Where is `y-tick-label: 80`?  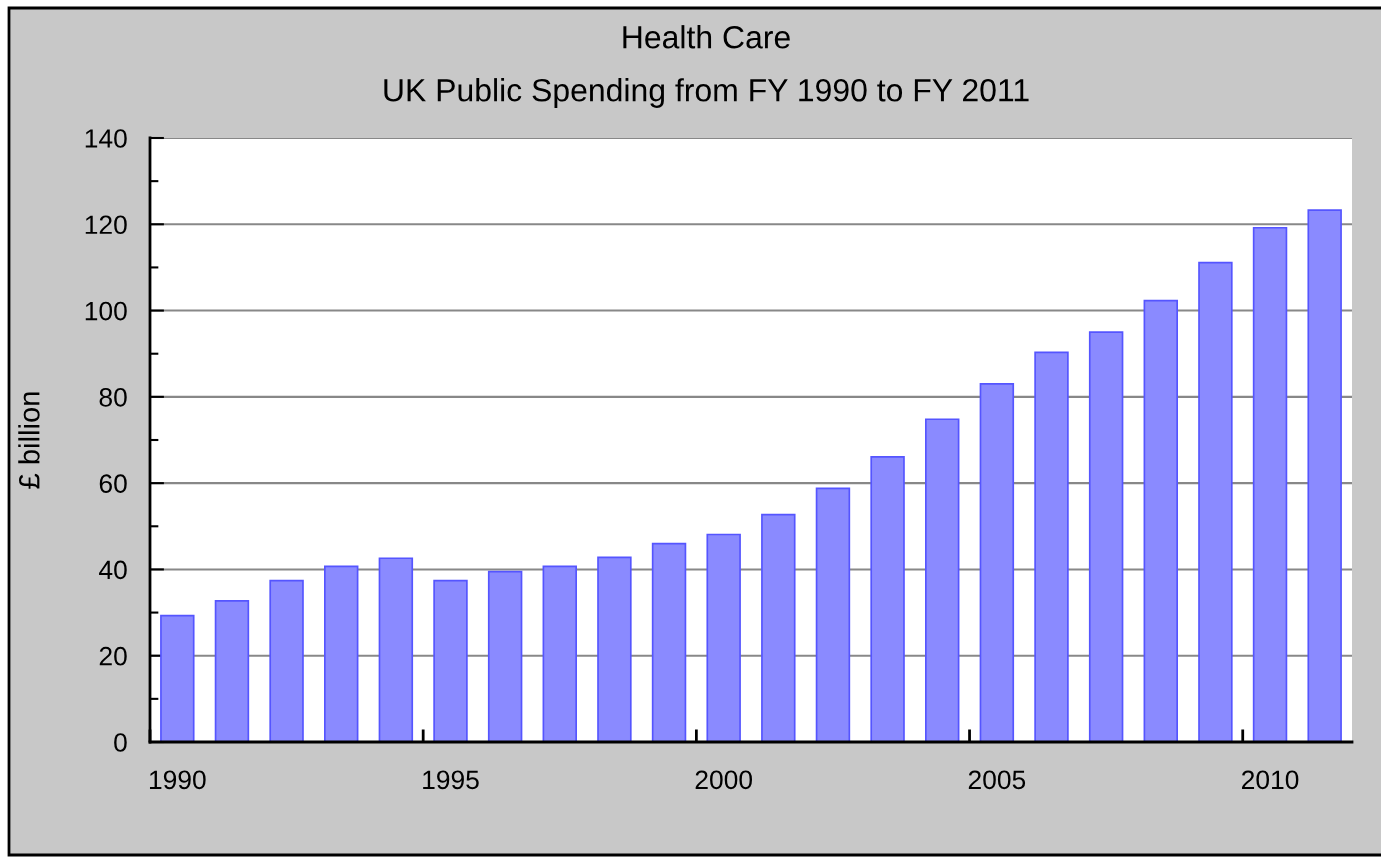
y-tick-label: 80 is located at coordinates (113, 397).